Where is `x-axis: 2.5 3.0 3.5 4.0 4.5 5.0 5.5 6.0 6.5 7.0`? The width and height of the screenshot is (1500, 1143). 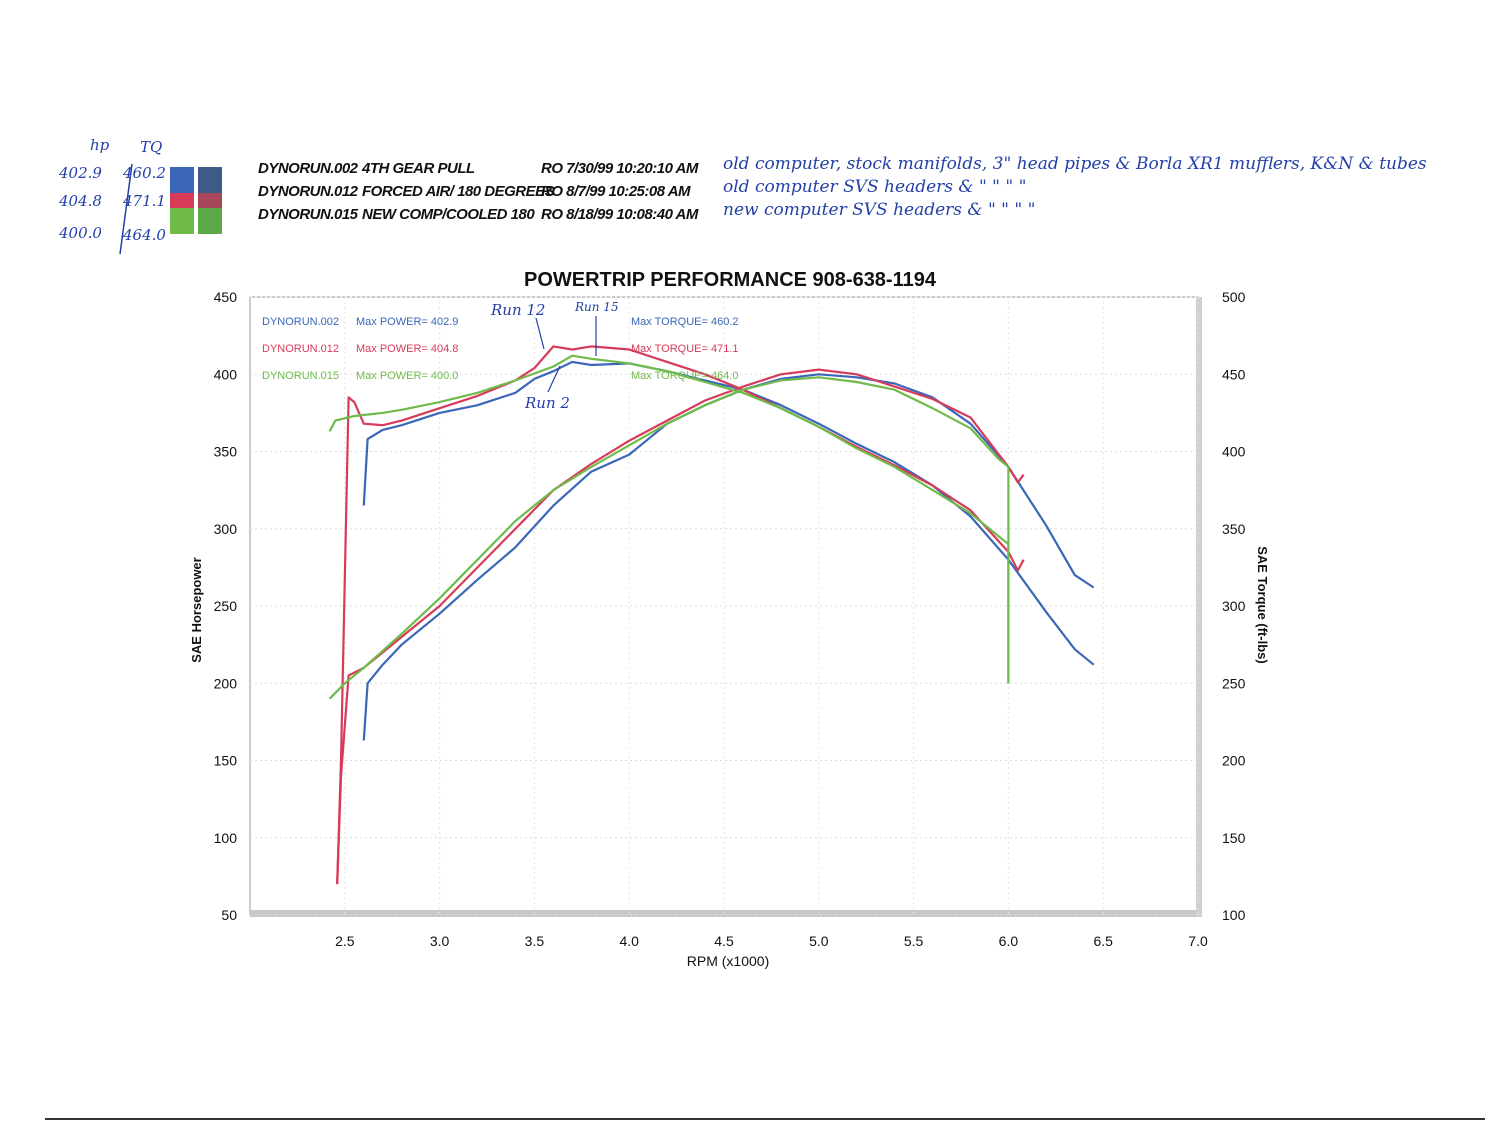
x-axis: 2.5 3.0 3.5 4.0 4.5 5.0 5.5 6.0 6.5 7.0 is located at coordinates (771, 941).